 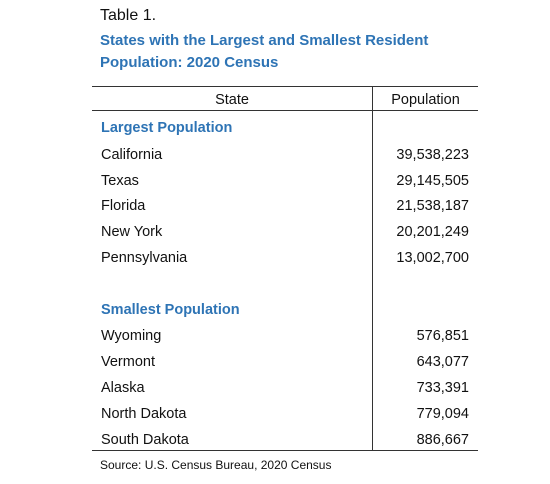 I want to click on state-name: Vermont, so click(x=128, y=362).